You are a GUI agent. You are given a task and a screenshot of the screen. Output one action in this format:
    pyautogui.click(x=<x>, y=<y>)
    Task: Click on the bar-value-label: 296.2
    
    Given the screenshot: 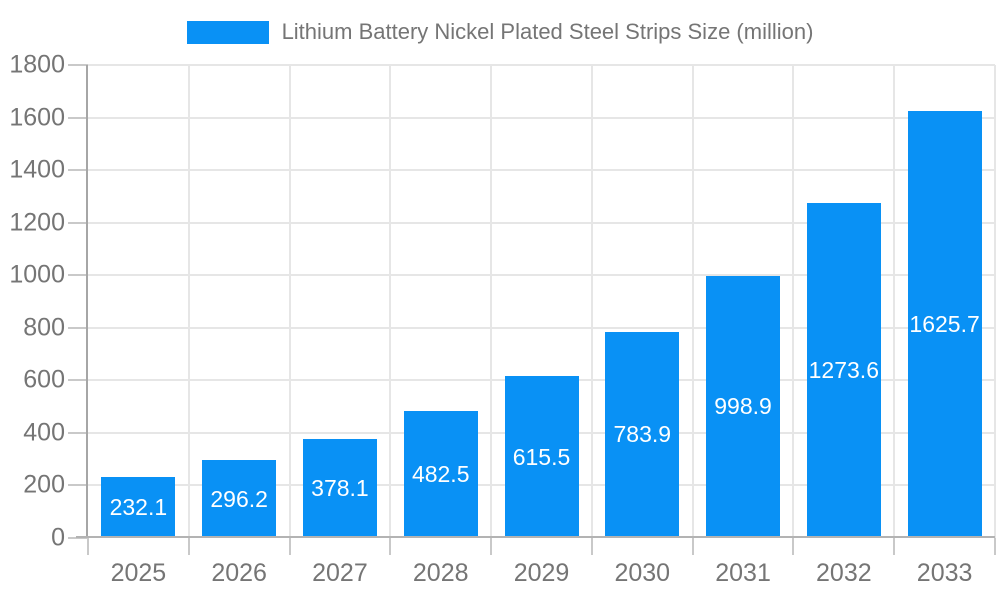 What is the action you would take?
    pyautogui.click(x=239, y=498)
    